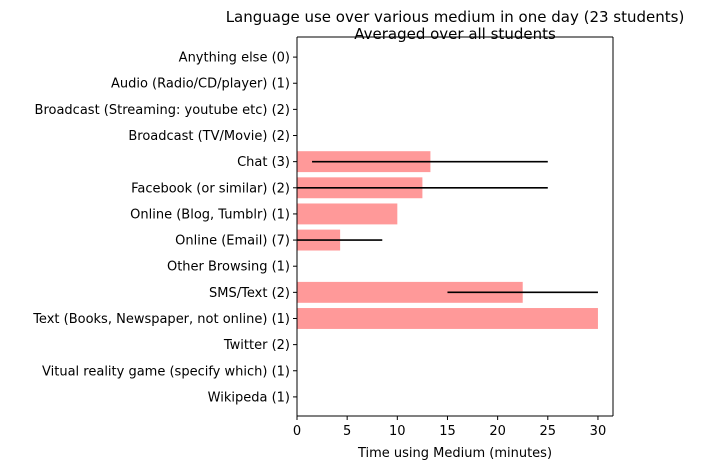 The height and width of the screenshot is (470, 719). I want to click on y-tick-label-audio-radio-cd-player-1: Audio (Radio/CD/player) (1), so click(200, 84).